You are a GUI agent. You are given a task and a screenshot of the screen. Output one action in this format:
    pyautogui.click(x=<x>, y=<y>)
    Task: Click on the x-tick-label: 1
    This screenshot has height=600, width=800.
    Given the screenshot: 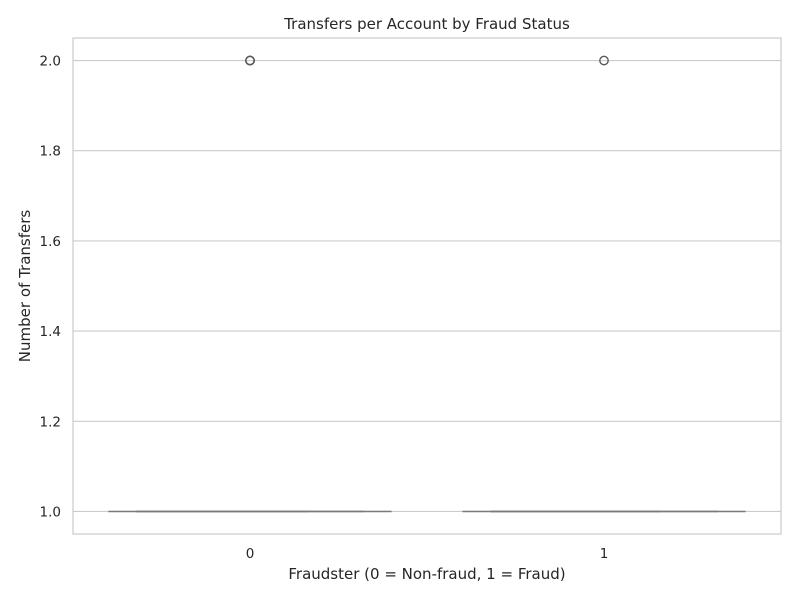 What is the action you would take?
    pyautogui.click(x=604, y=554)
    